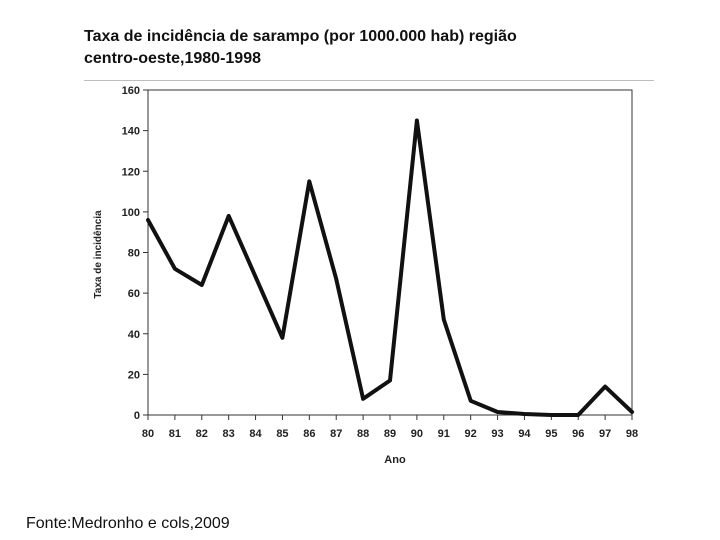 The image size is (720, 540). What do you see at coordinates (417, 434) in the screenshot?
I see `x-tick-label: 90` at bounding box center [417, 434].